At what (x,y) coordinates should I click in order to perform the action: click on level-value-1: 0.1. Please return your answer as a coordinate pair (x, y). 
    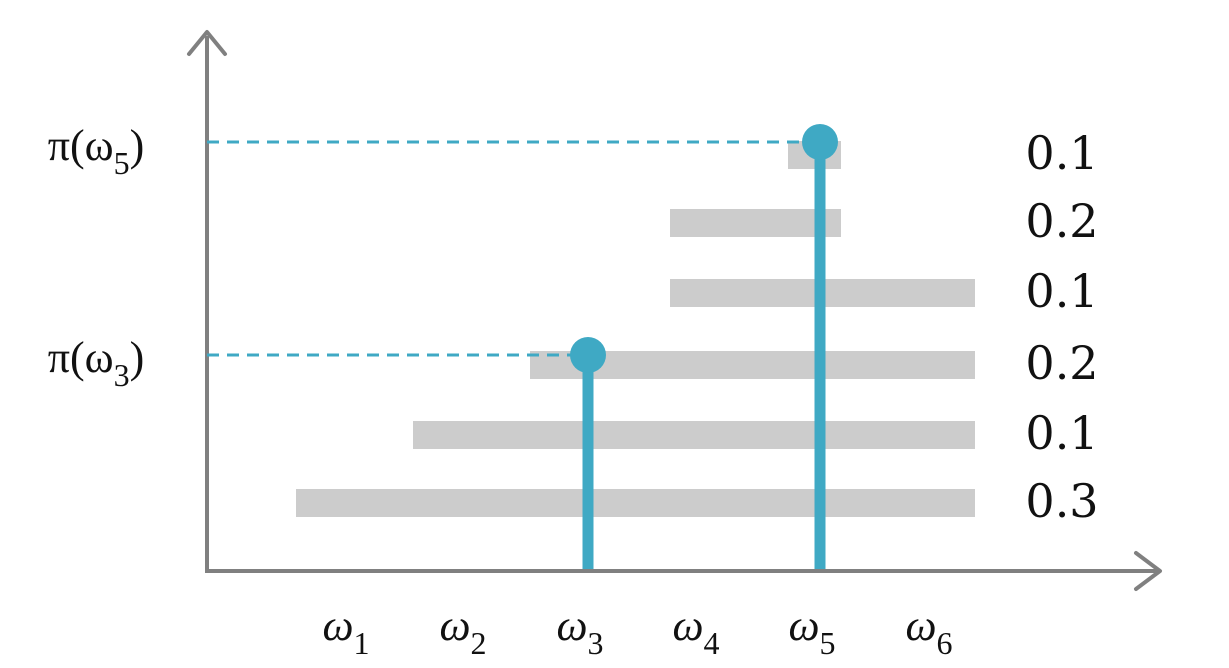
    Looking at the image, I should click on (1061, 153).